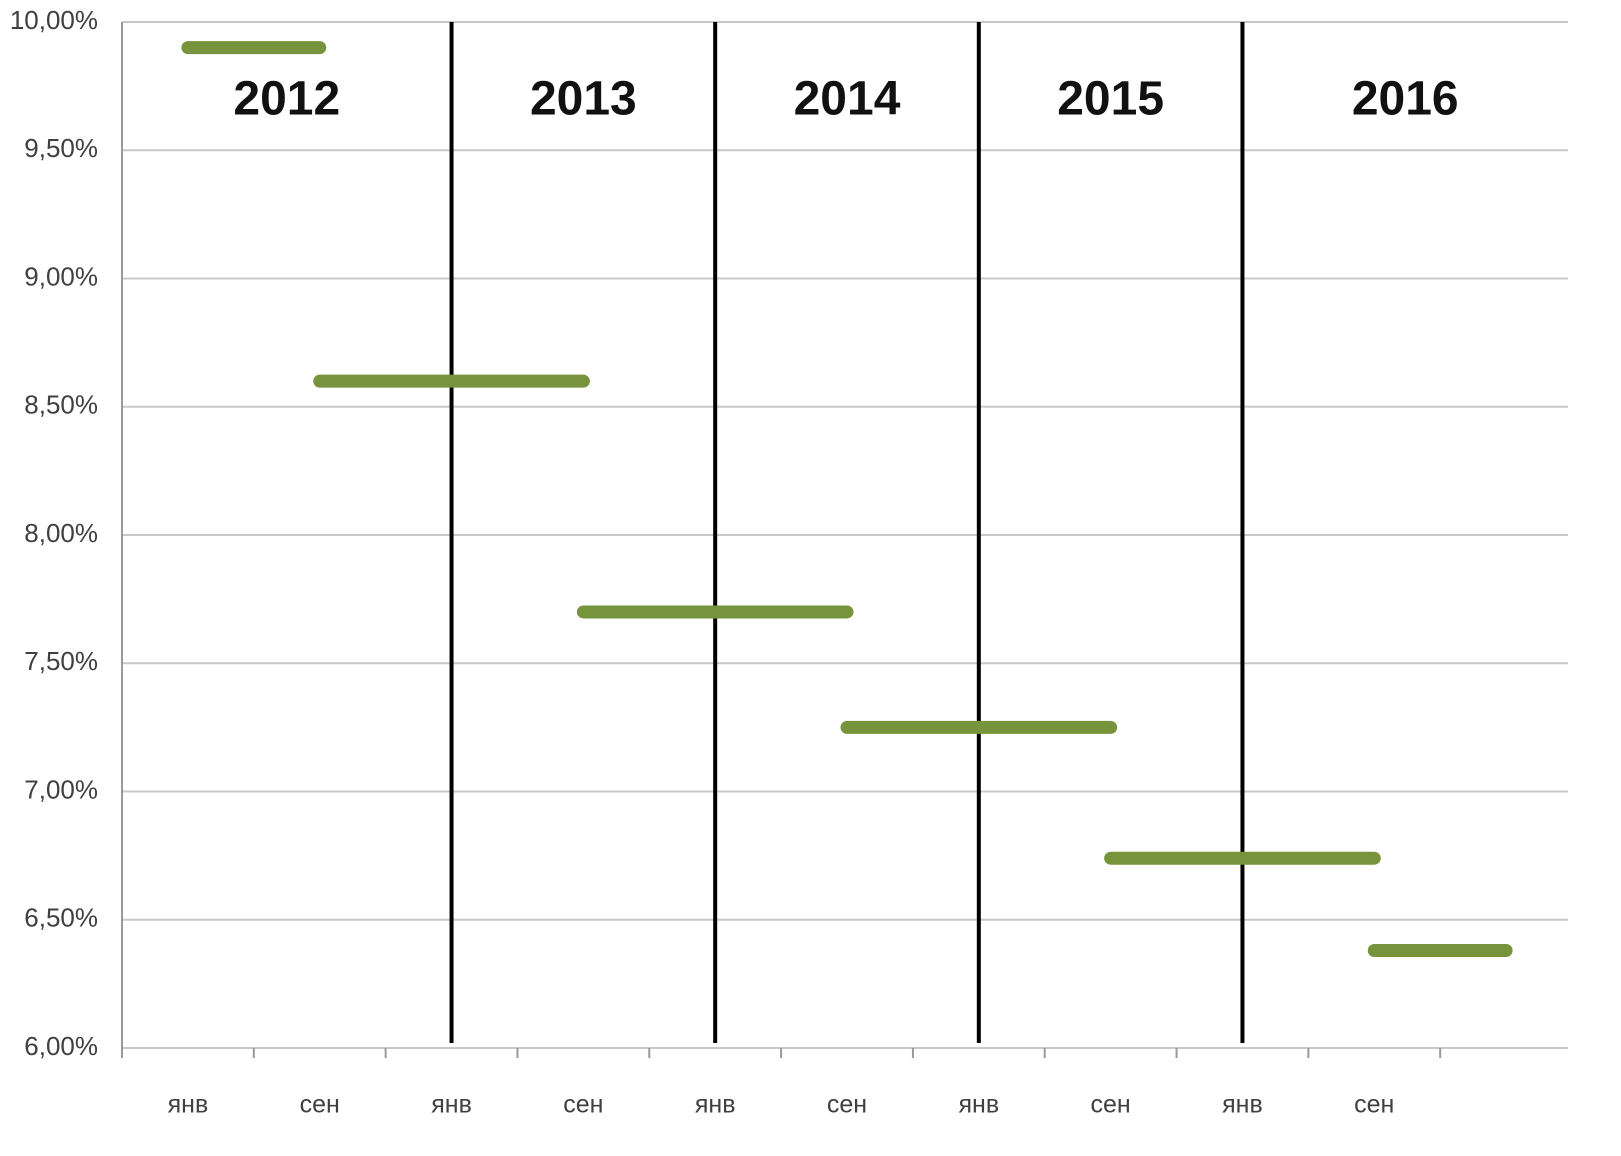 This screenshot has height=1156, width=1621. What do you see at coordinates (61, 789) in the screenshot?
I see `y-tick-label: 7,00%` at bounding box center [61, 789].